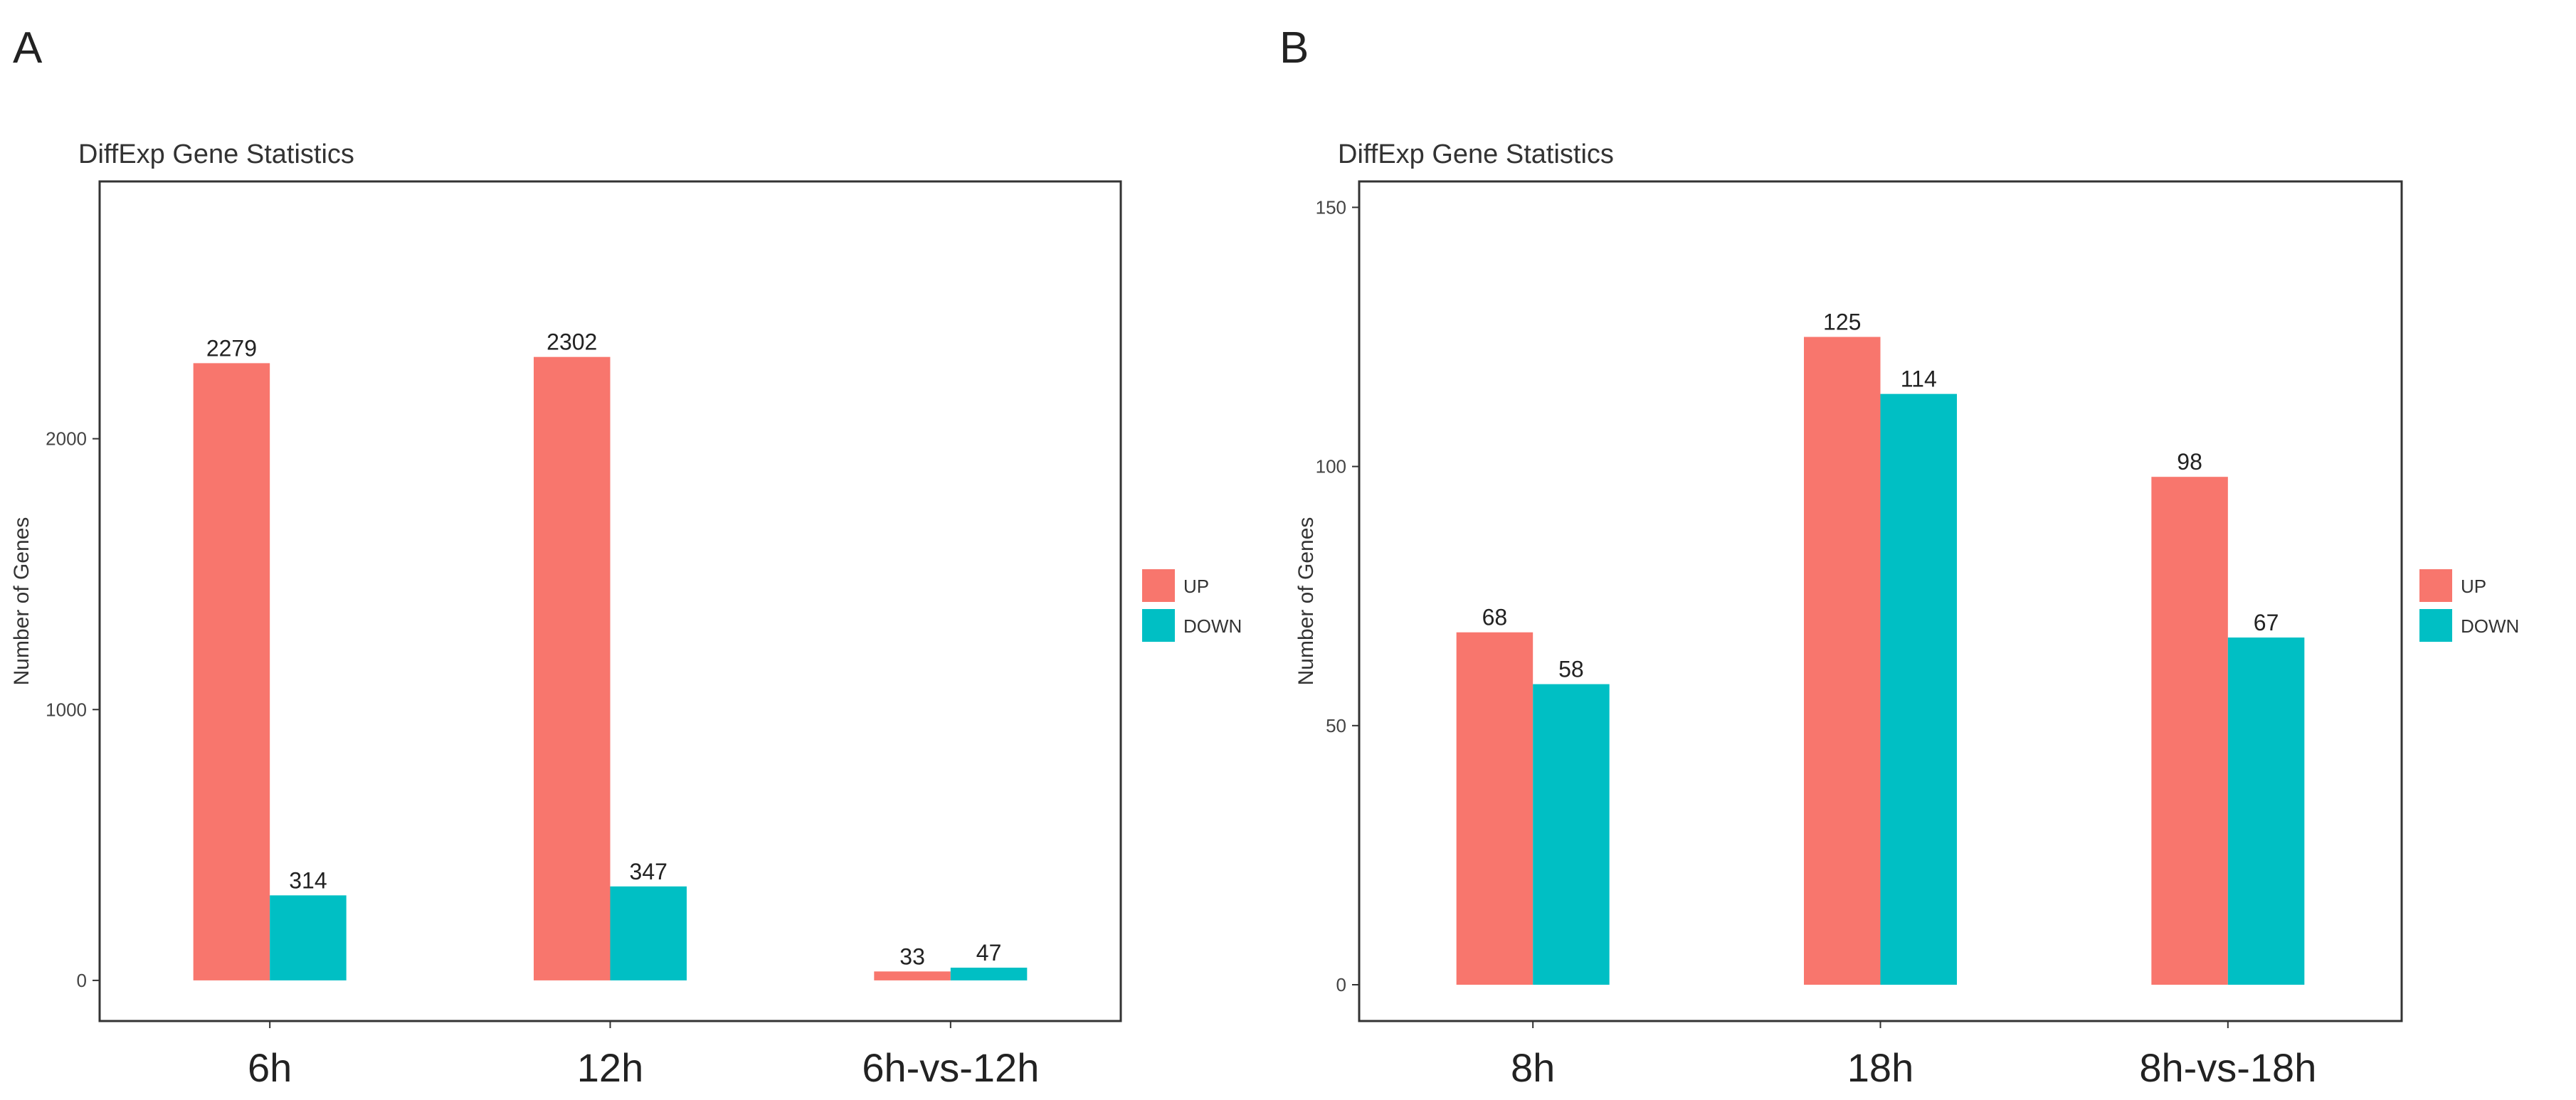 This screenshot has height=1100, width=2576. What do you see at coordinates (28, 48) in the screenshot?
I see `panel-label: A` at bounding box center [28, 48].